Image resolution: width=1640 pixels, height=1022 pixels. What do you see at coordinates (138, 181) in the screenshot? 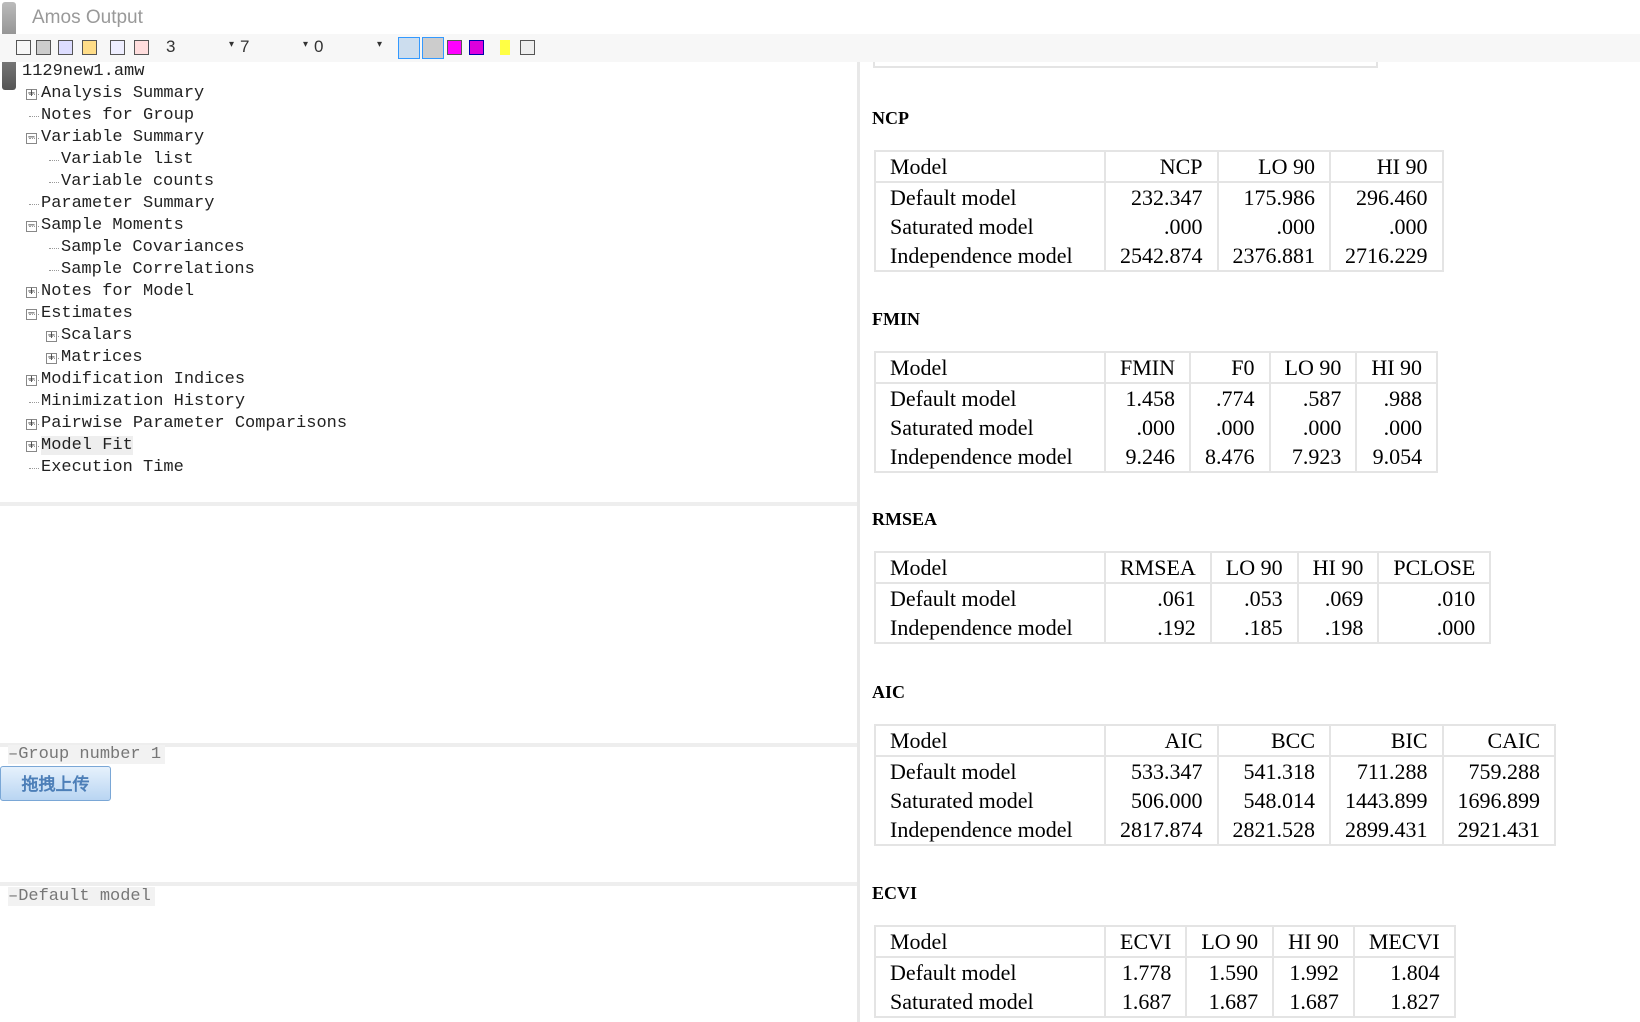
I see `tree-item: Variable counts` at bounding box center [138, 181].